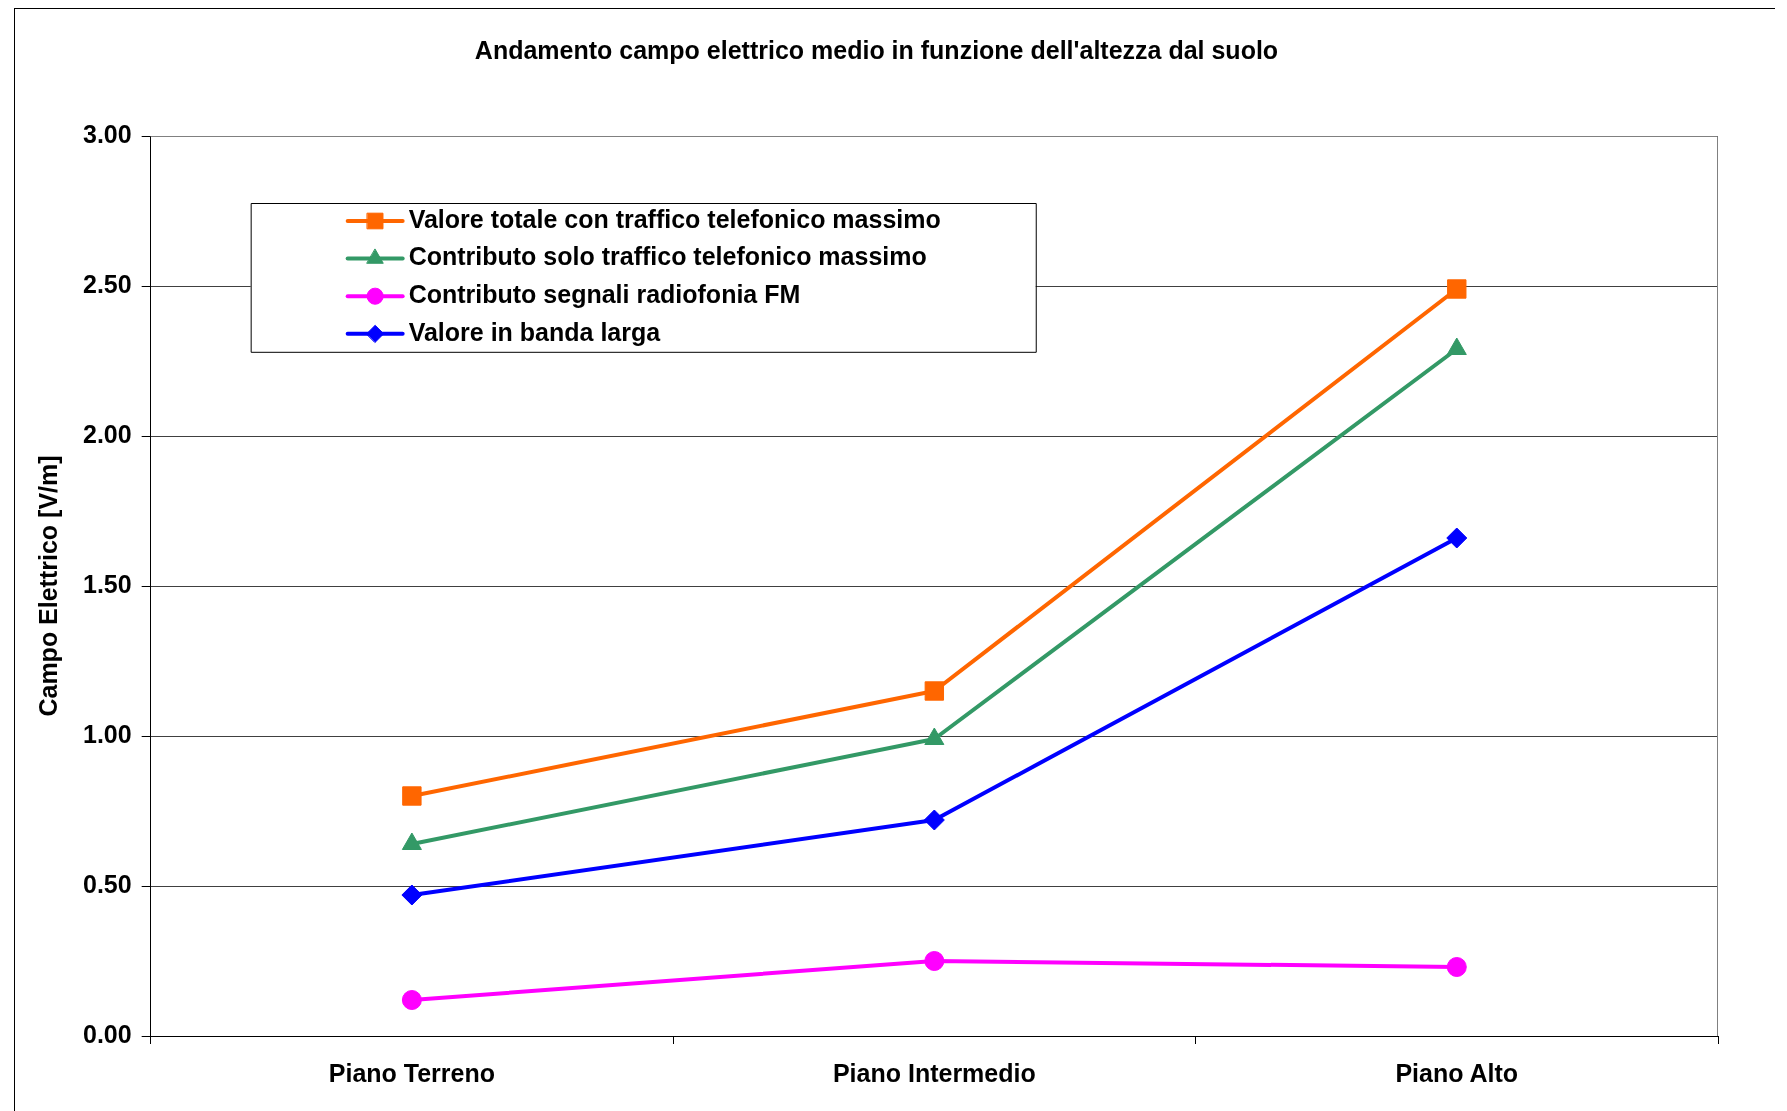  Describe the element at coordinates (604, 294) in the screenshot. I see `legend-label: Contributo segnali radiofonia FM` at that location.